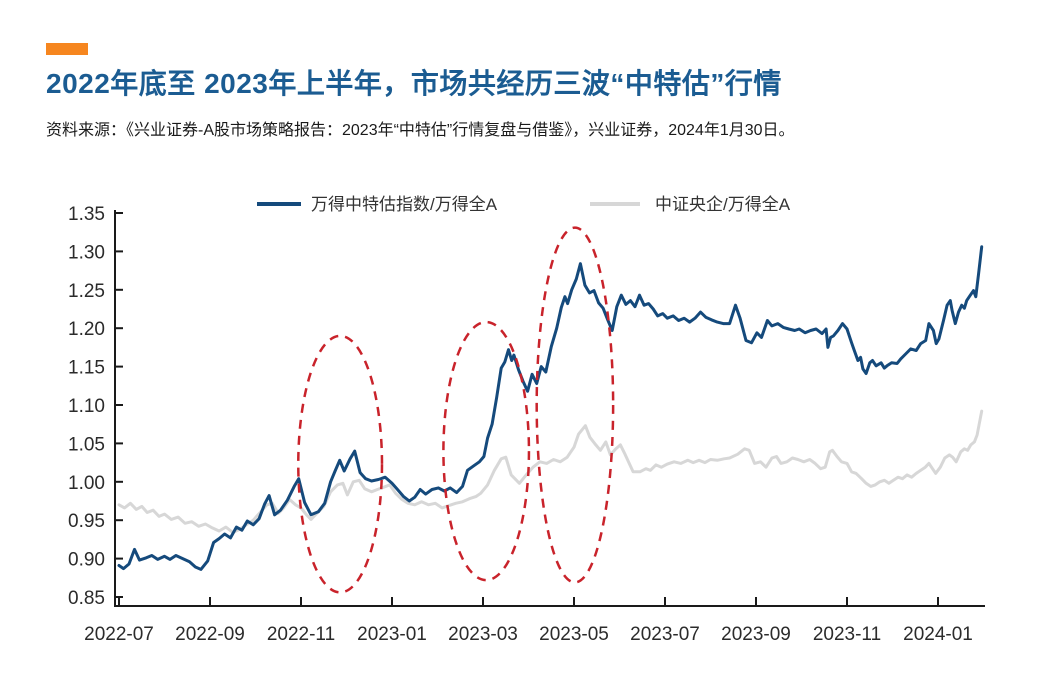  Describe the element at coordinates (574, 634) in the screenshot. I see `x-axis-tick-label: 2023-05` at that location.